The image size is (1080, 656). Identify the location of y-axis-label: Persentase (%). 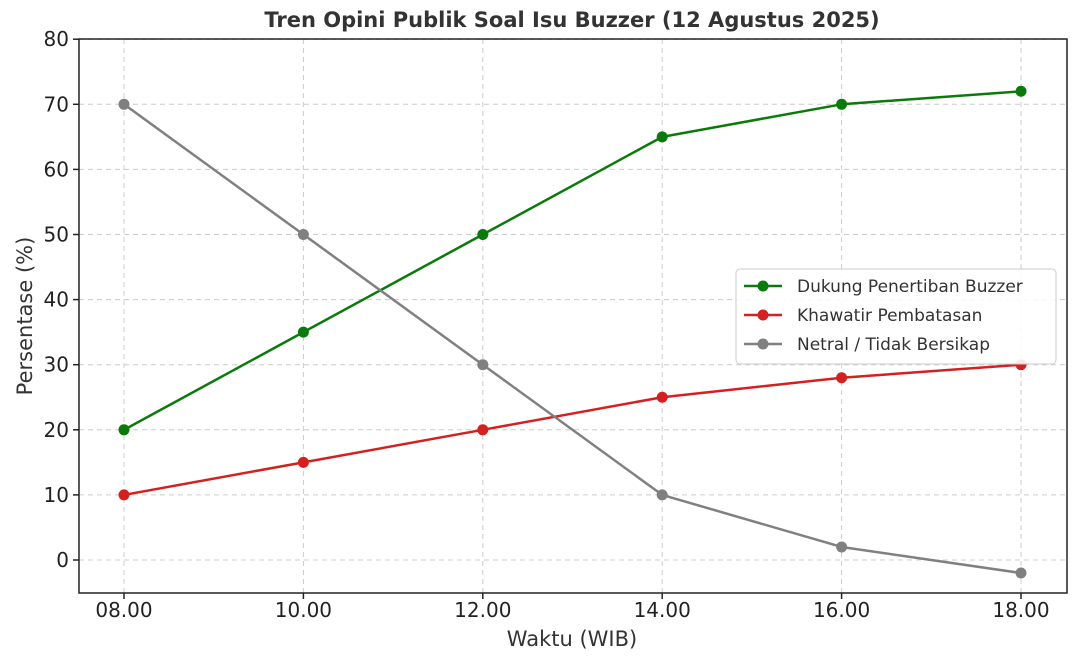
(25, 316).